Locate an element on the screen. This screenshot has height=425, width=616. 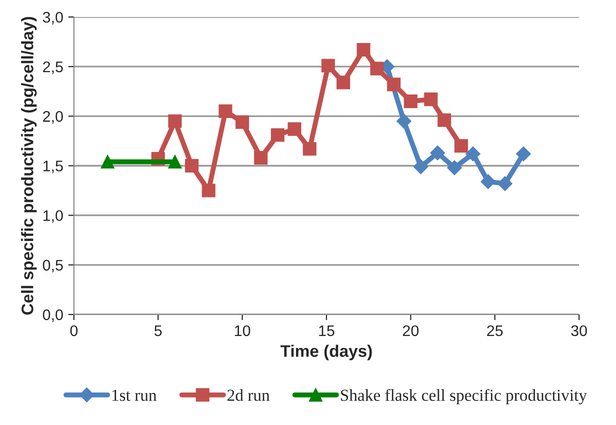
y-tick-label: 1,0 is located at coordinates (53, 216).